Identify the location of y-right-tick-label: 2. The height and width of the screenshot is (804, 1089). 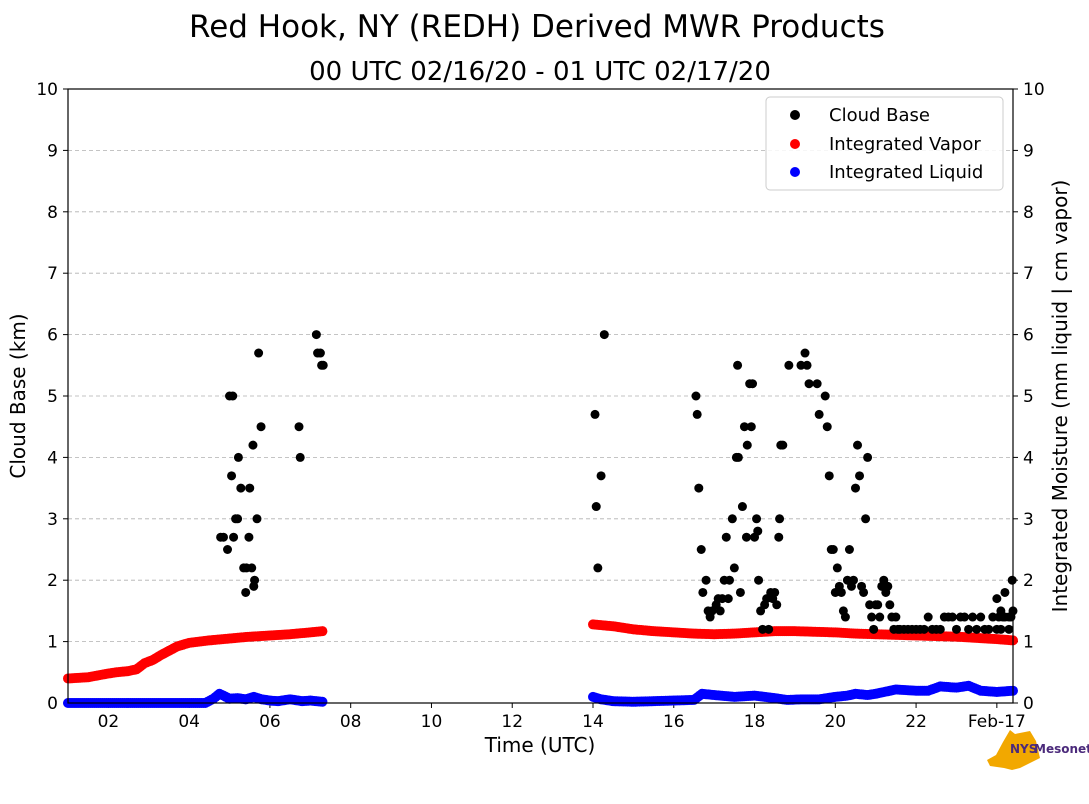
(1028, 581).